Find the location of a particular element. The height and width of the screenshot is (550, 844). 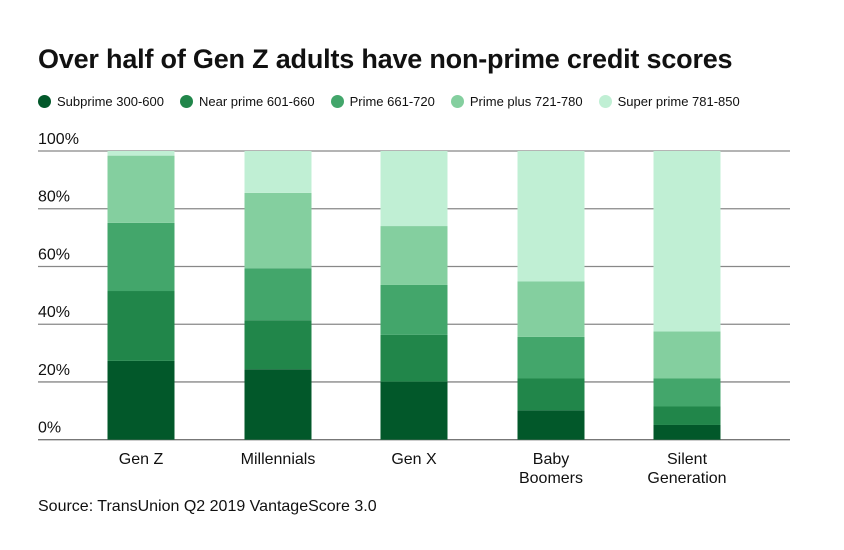

y-tick-label: 0% is located at coordinates (49, 428).